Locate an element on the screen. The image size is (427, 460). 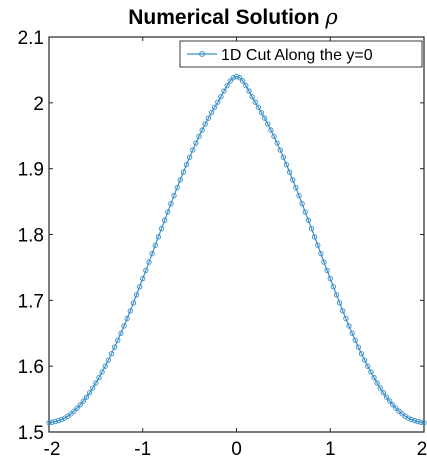
legend-label: 1D Cut Along the y=0 is located at coordinates (297, 55).